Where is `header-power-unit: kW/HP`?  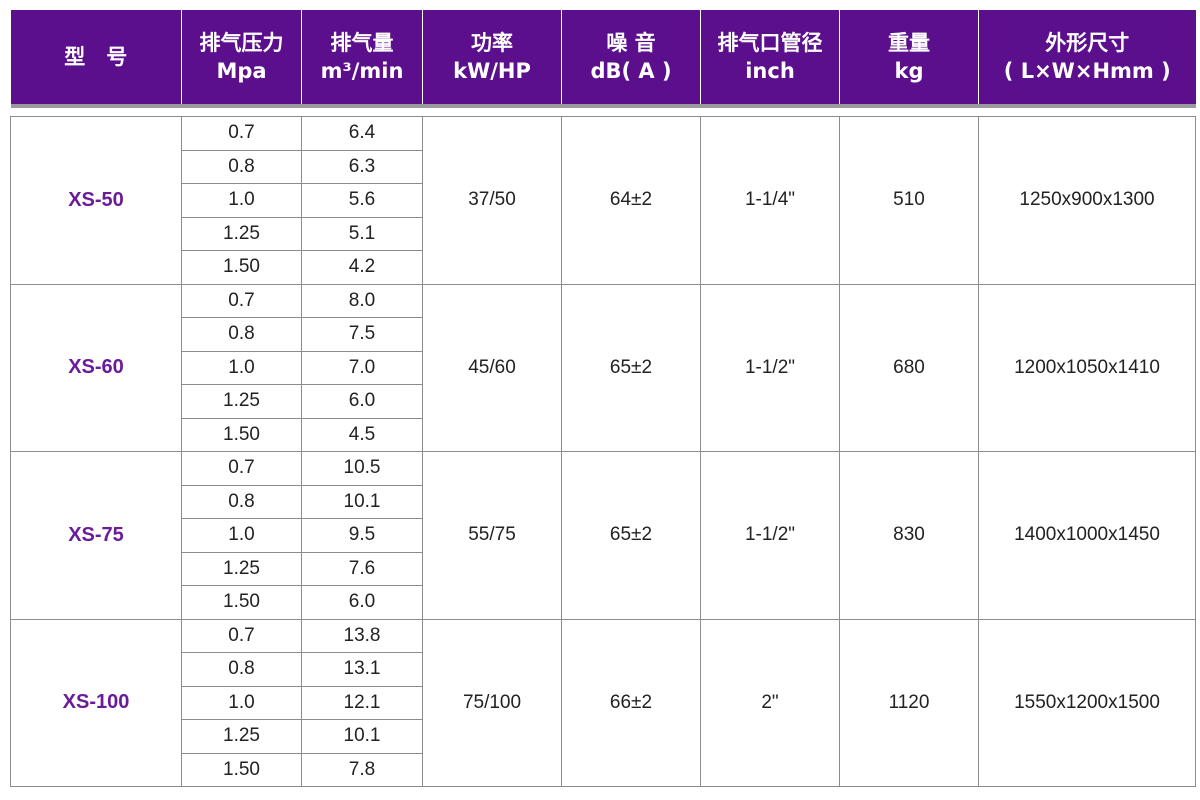
header-power-unit: kW/HP is located at coordinates (492, 71).